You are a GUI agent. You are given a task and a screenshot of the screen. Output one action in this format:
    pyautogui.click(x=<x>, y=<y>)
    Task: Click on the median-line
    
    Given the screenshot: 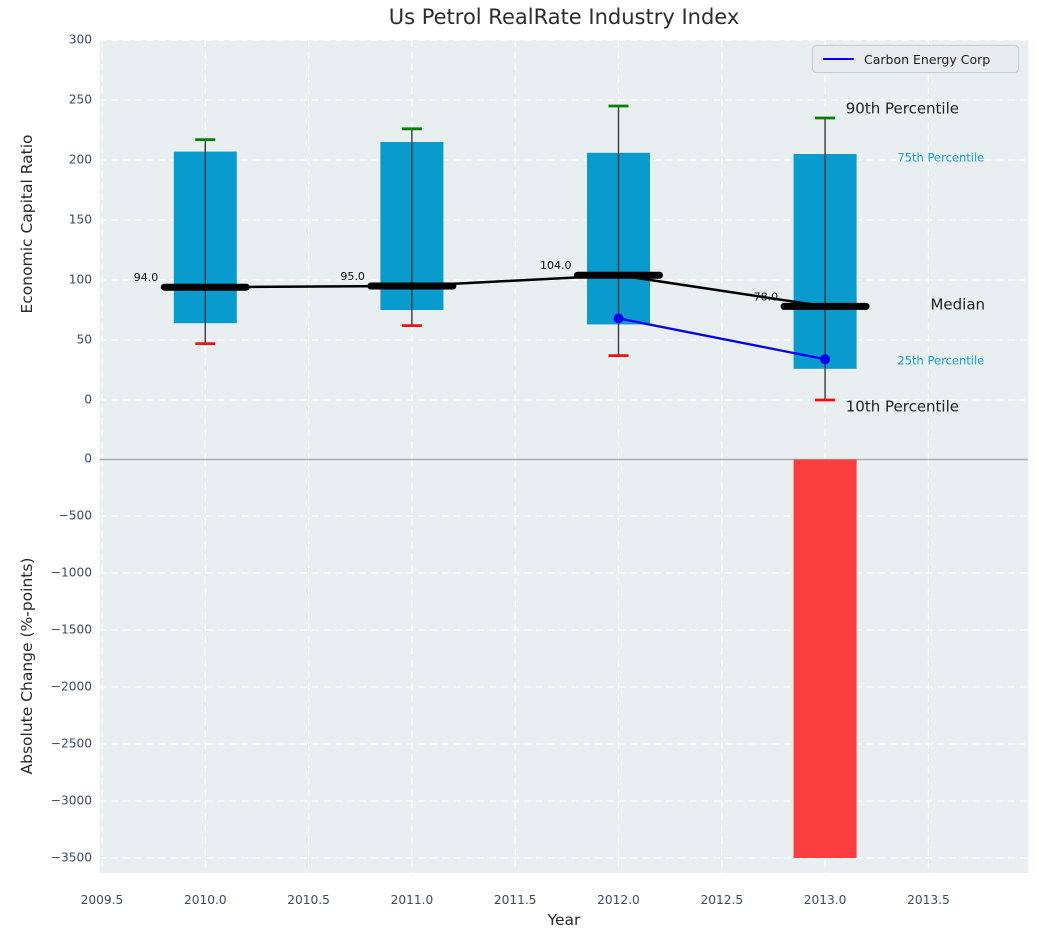 What is the action you would take?
    pyautogui.click(x=515, y=290)
    